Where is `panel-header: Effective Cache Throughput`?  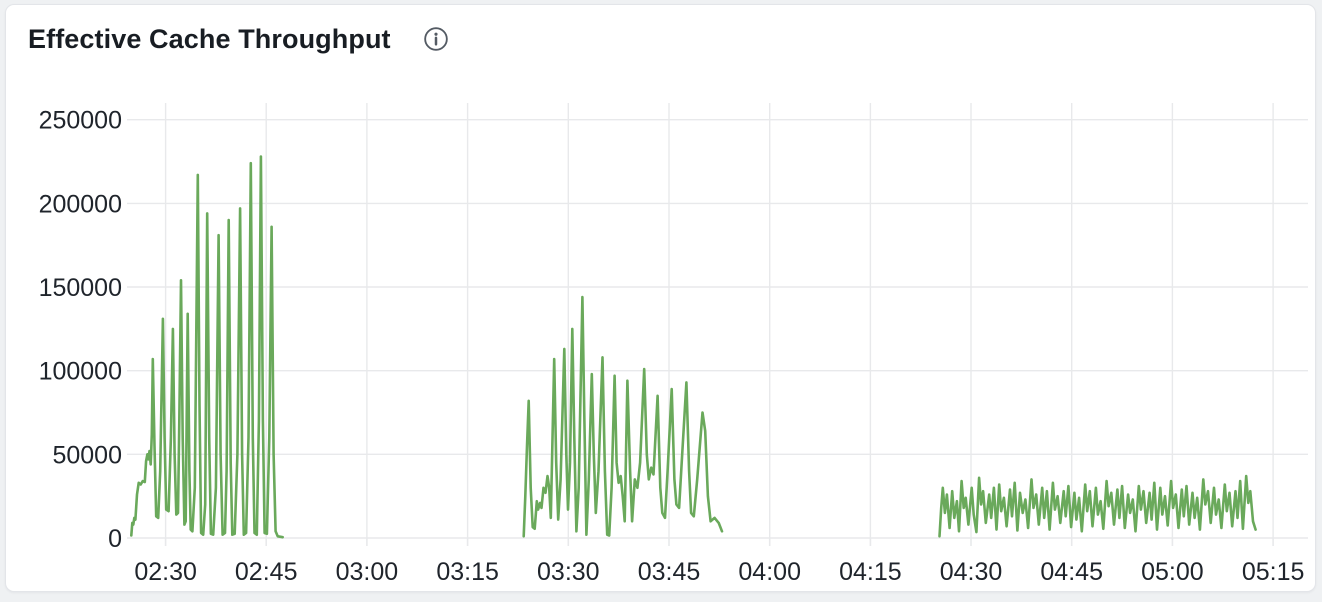 panel-header: Effective Cache Throughput is located at coordinates (238, 39).